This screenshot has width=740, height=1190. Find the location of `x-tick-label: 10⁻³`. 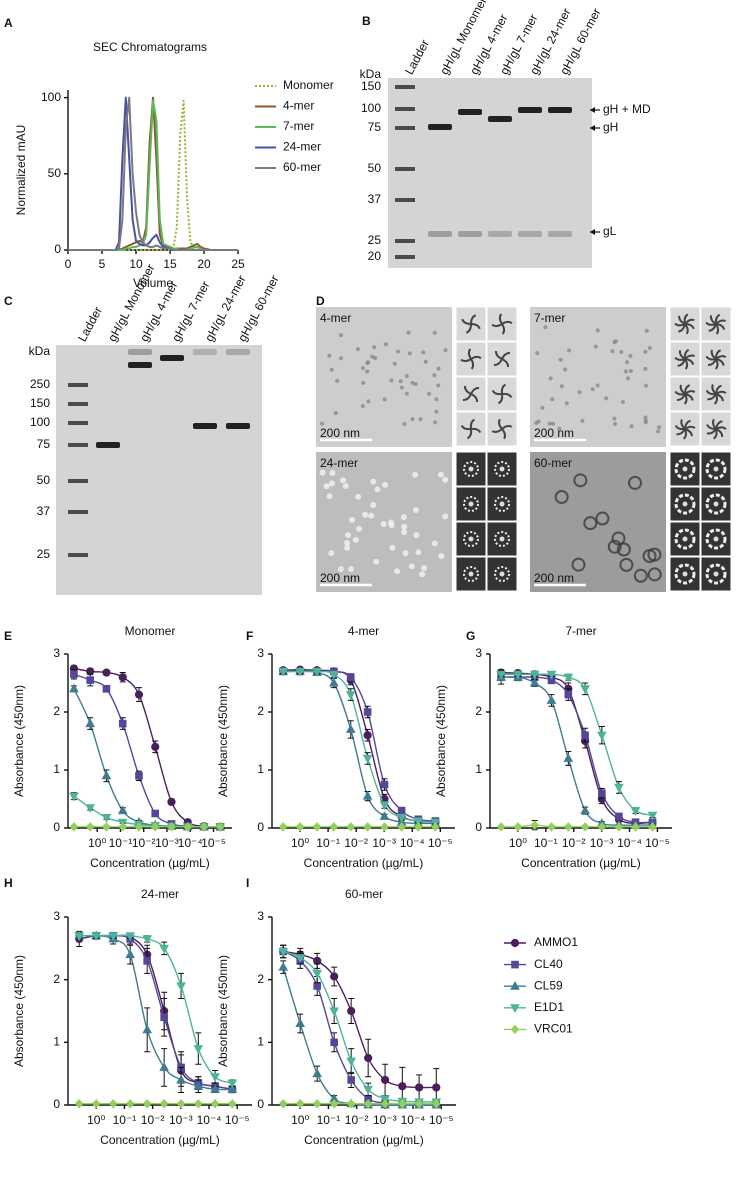

x-tick-label: 10⁻³ is located at coordinates (167, 843).